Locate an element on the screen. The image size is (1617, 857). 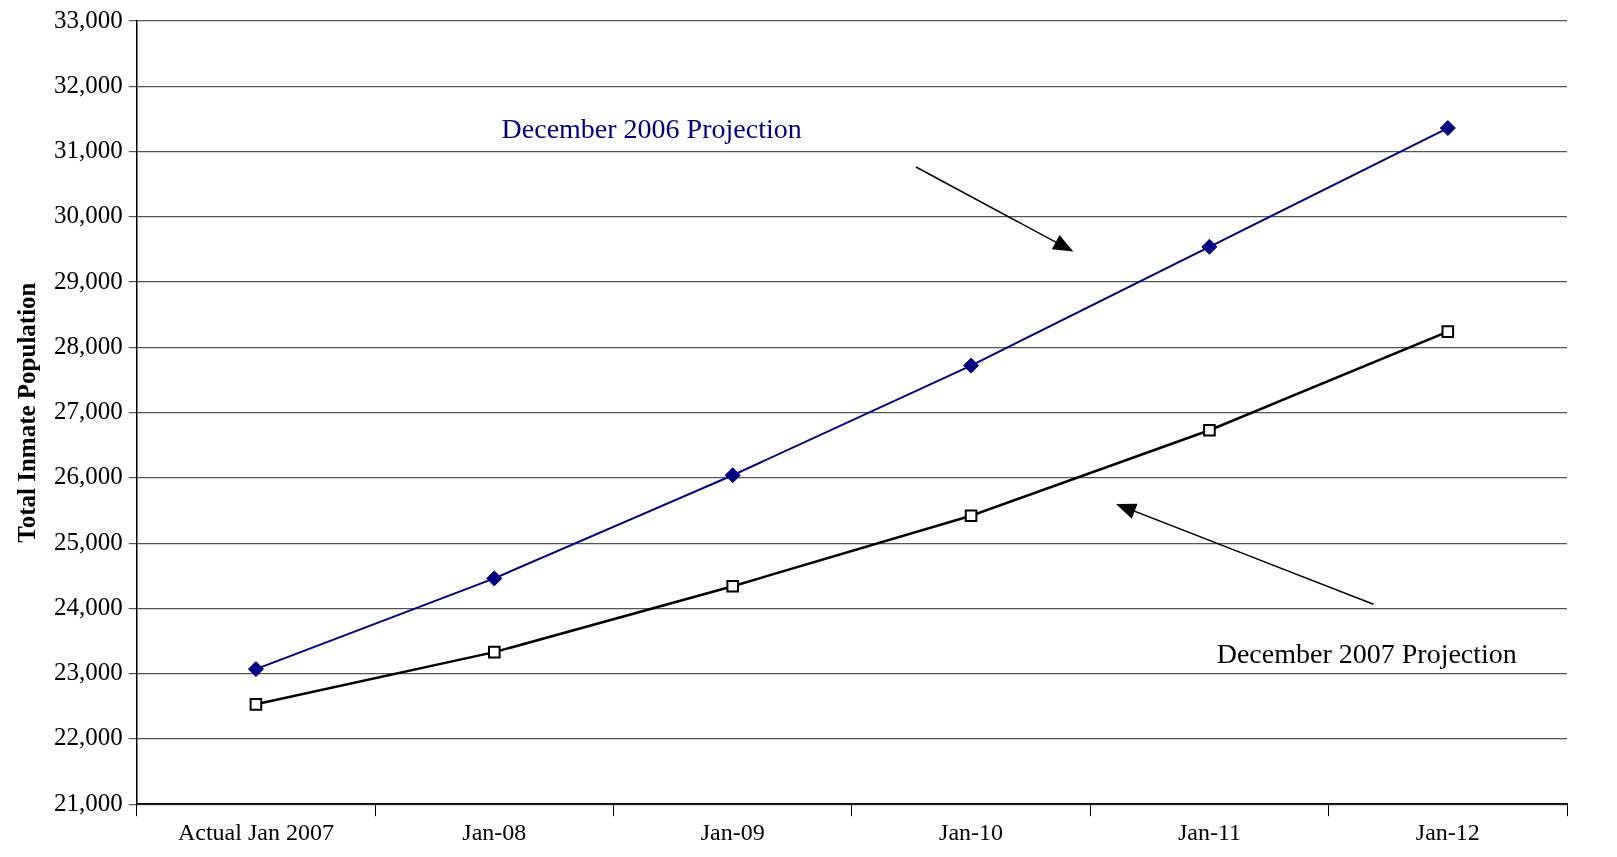
y-tick-label: 29,000 is located at coordinates (88, 280).